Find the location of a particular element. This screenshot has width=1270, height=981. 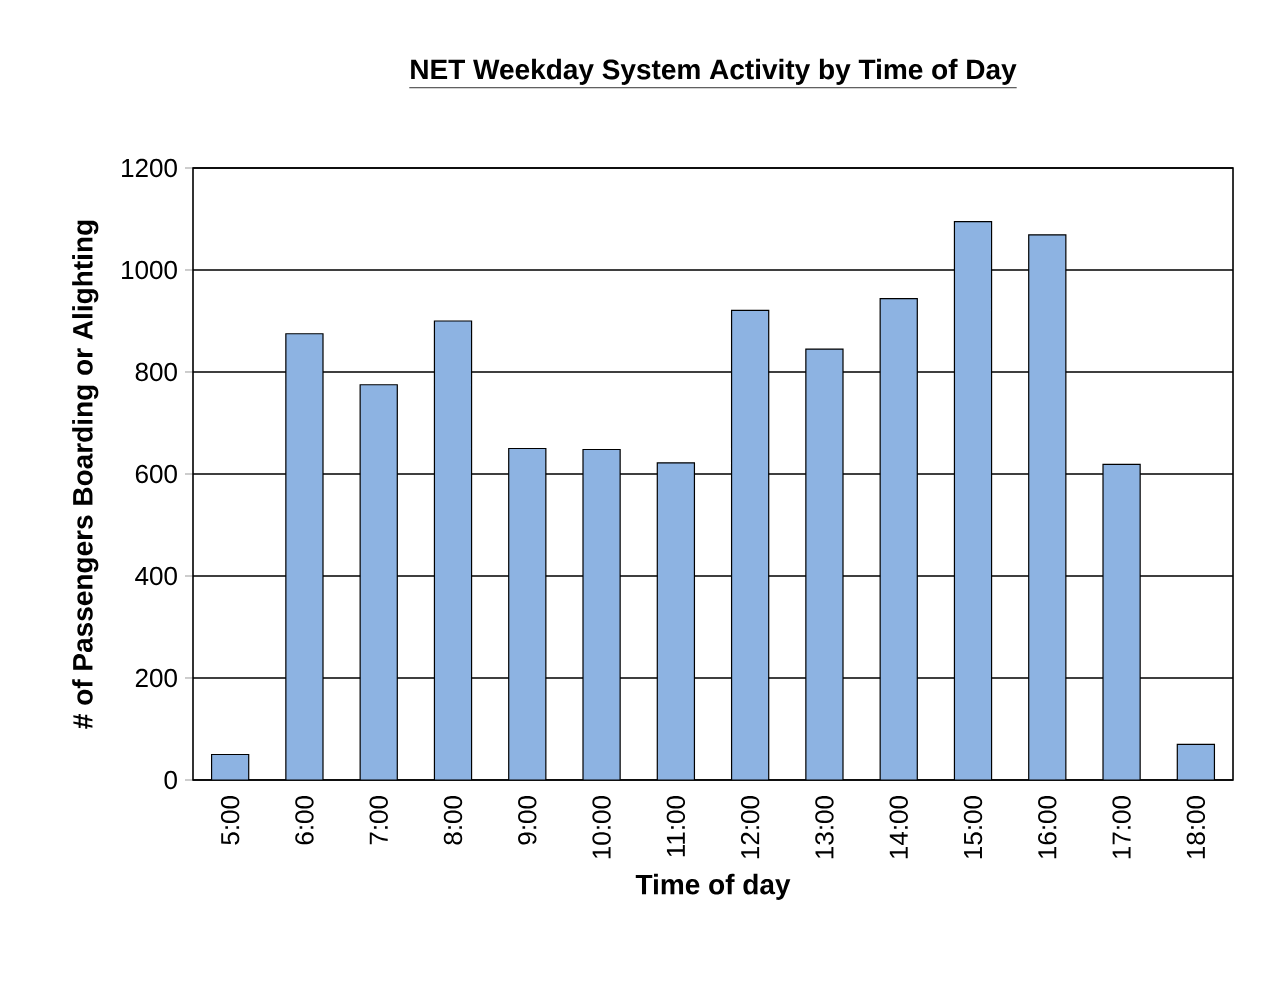

x-tick-label: 5:00 is located at coordinates (230, 820).